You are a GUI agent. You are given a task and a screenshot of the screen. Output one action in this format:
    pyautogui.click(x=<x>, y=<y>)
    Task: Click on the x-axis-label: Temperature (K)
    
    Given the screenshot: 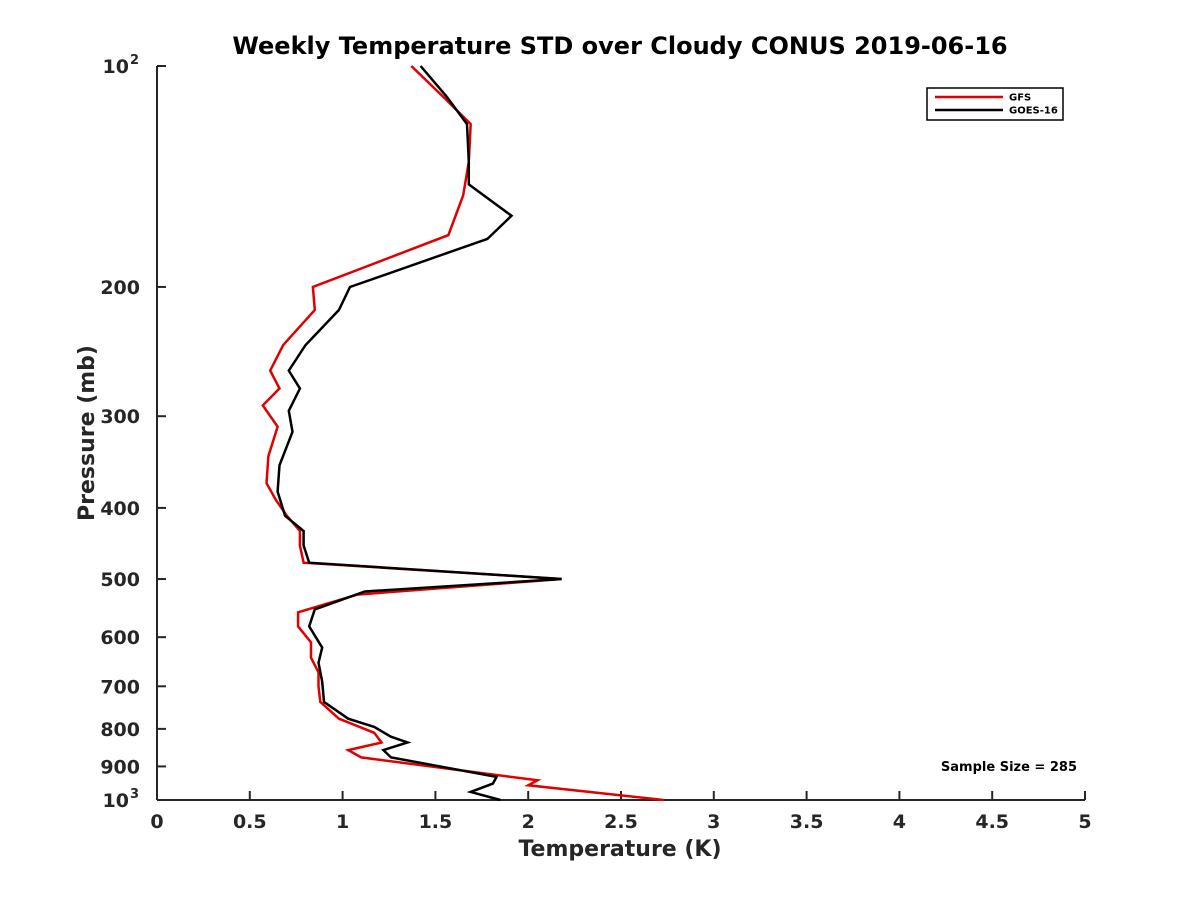 What is the action you would take?
    pyautogui.click(x=619, y=849)
    